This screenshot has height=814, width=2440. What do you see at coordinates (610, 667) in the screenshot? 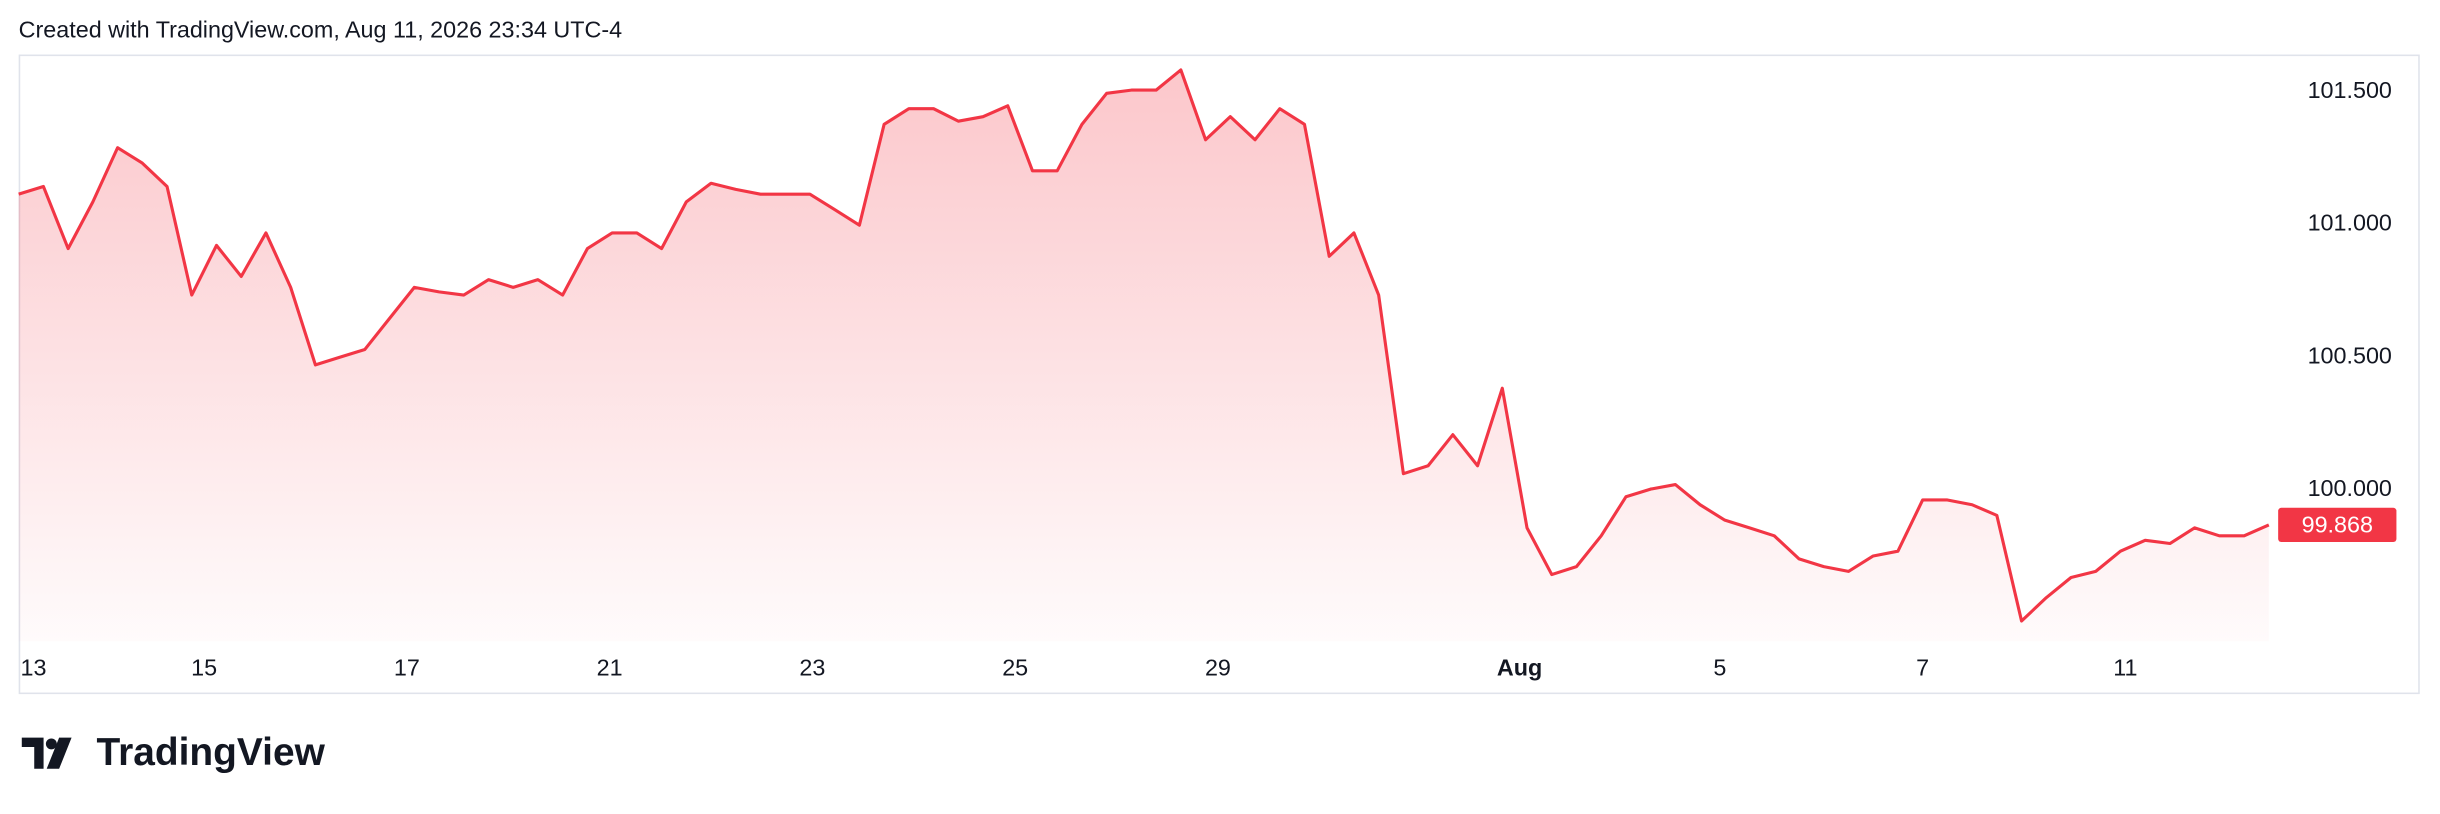
I see `x-tick-label: 21` at bounding box center [610, 667].